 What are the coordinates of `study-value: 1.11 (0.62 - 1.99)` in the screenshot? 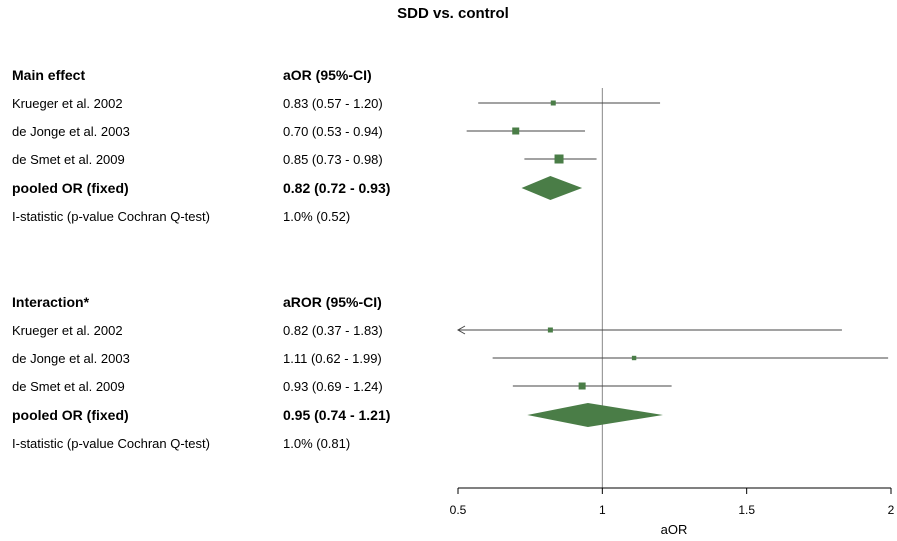 It's located at (332, 358).